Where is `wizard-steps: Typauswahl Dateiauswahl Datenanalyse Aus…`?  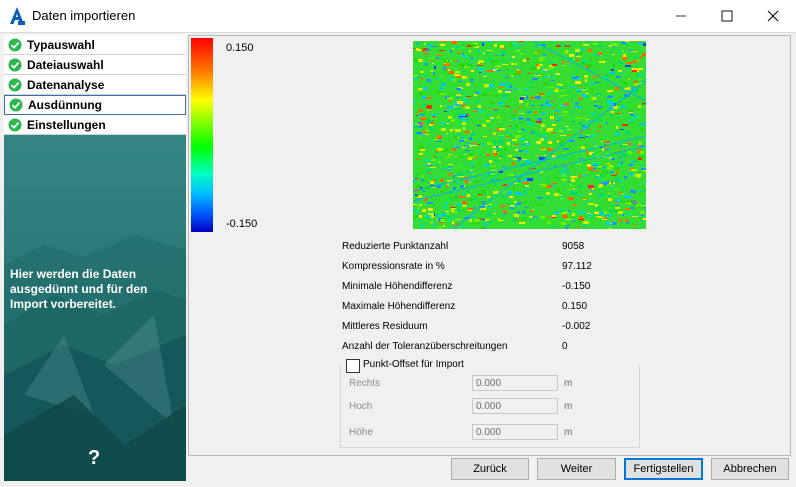
wizard-steps: Typauswahl Dateiauswahl Datenanalyse Aus… is located at coordinates (95, 85).